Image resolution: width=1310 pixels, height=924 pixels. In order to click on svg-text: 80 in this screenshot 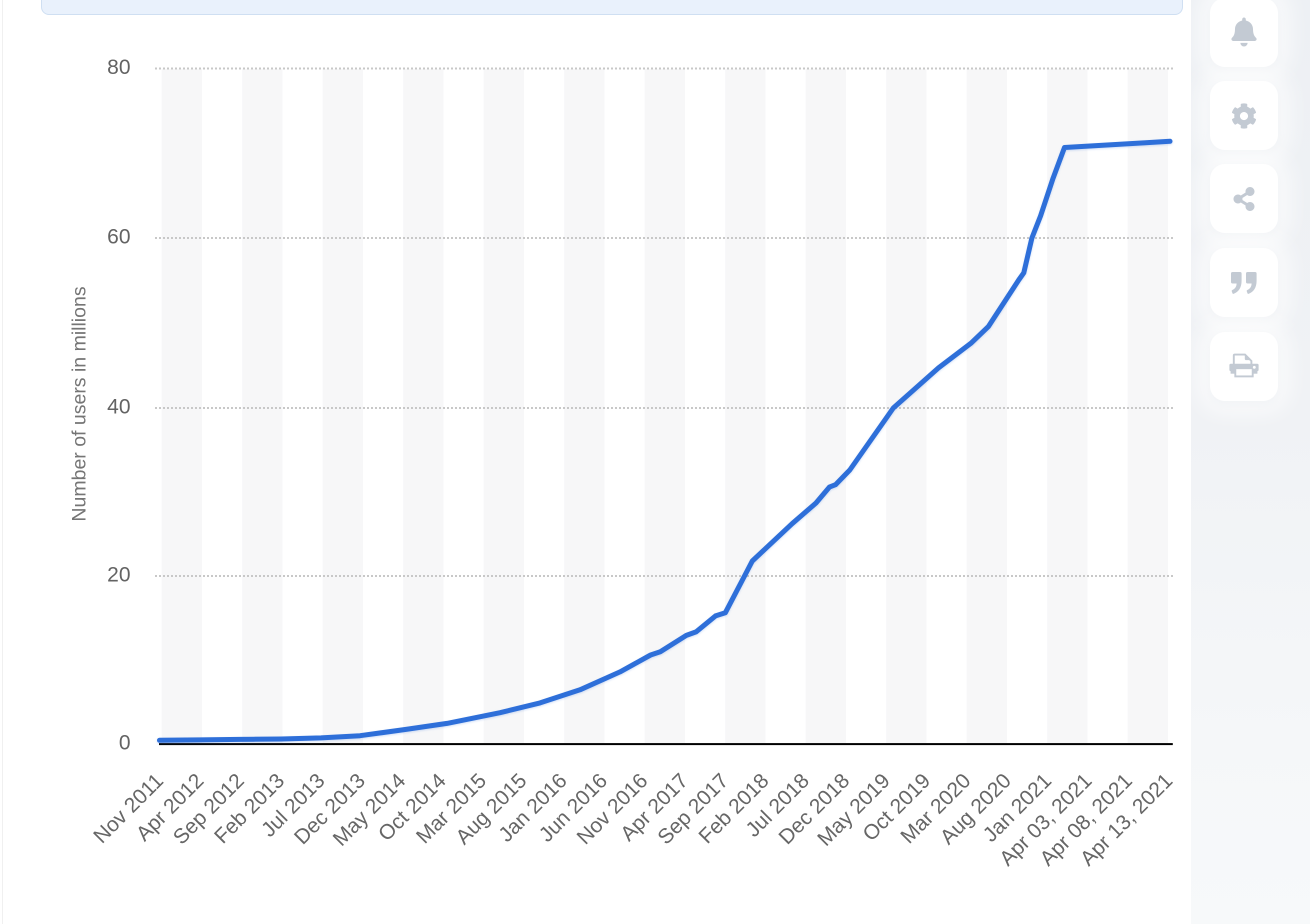, I will do `click(118, 67)`.